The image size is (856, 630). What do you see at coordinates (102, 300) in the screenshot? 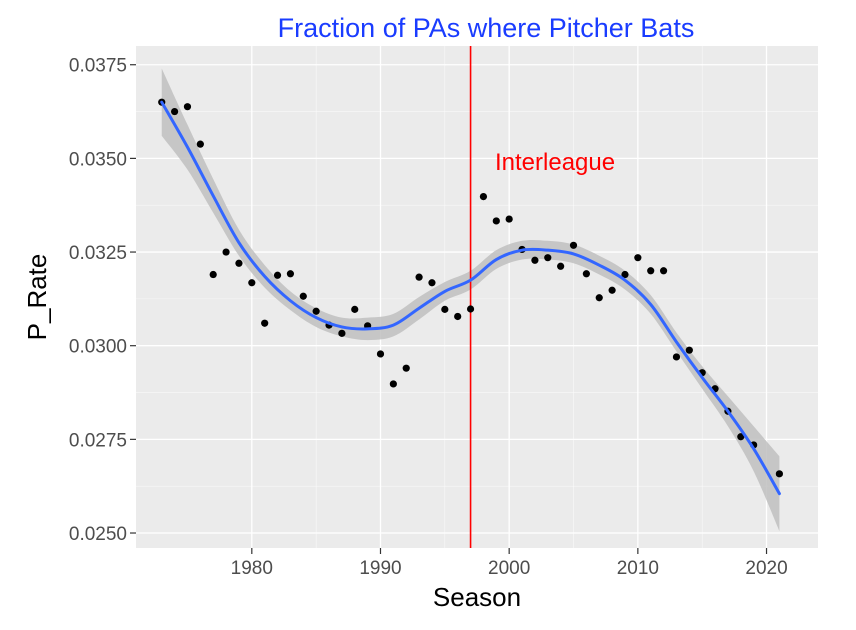
I see `y-axis-ticks: 0.0250 0.0275 0.0300 0.0325 0.0350 0.0375` at bounding box center [102, 300].